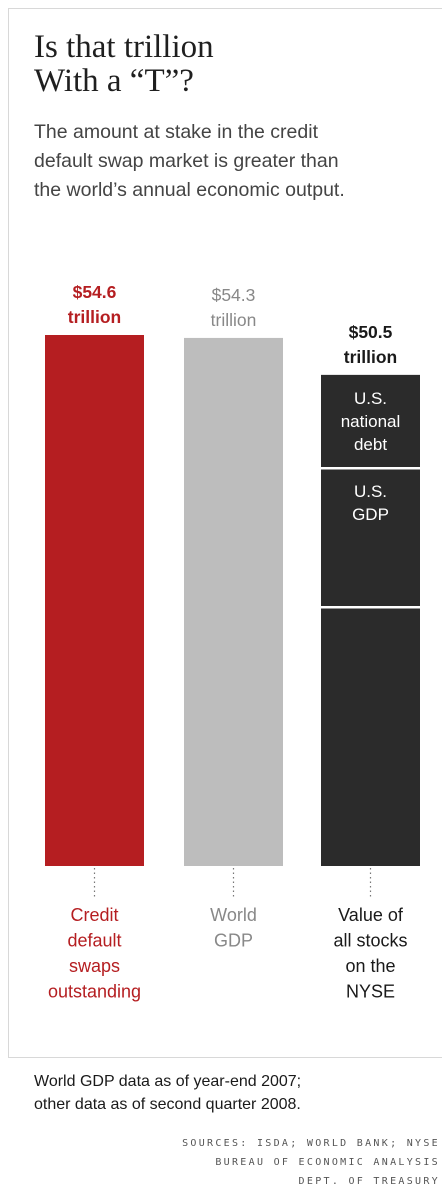 The width and height of the screenshot is (442, 1198). What do you see at coordinates (186, 161) in the screenshot?
I see `subtitle-line: default swap market is greater than` at bounding box center [186, 161].